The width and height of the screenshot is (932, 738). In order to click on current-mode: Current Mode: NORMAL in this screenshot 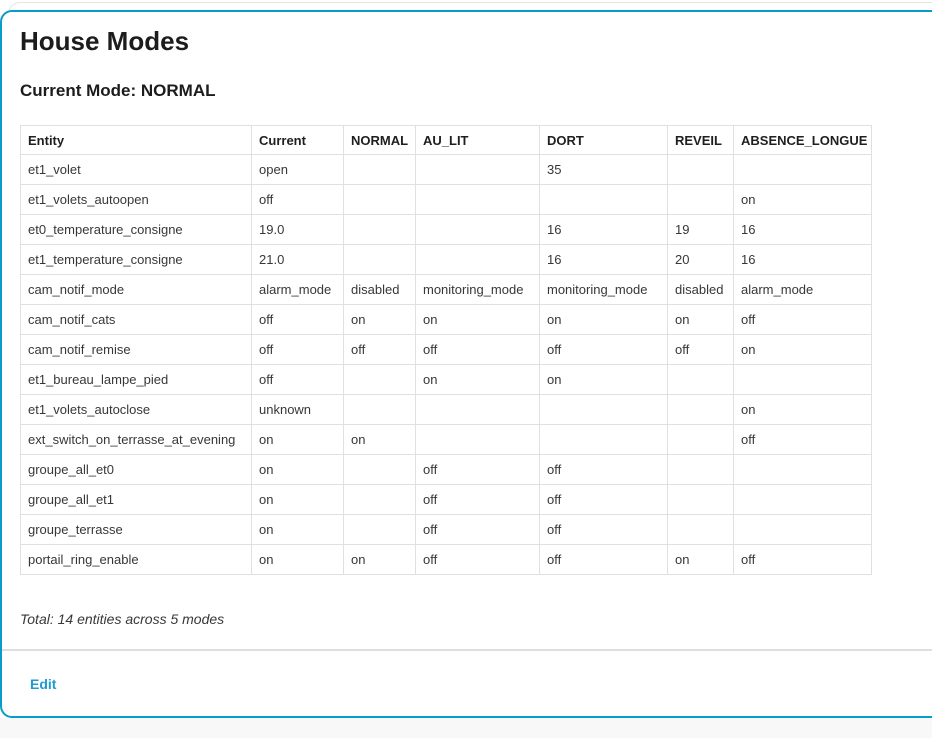, I will do `click(476, 91)`.